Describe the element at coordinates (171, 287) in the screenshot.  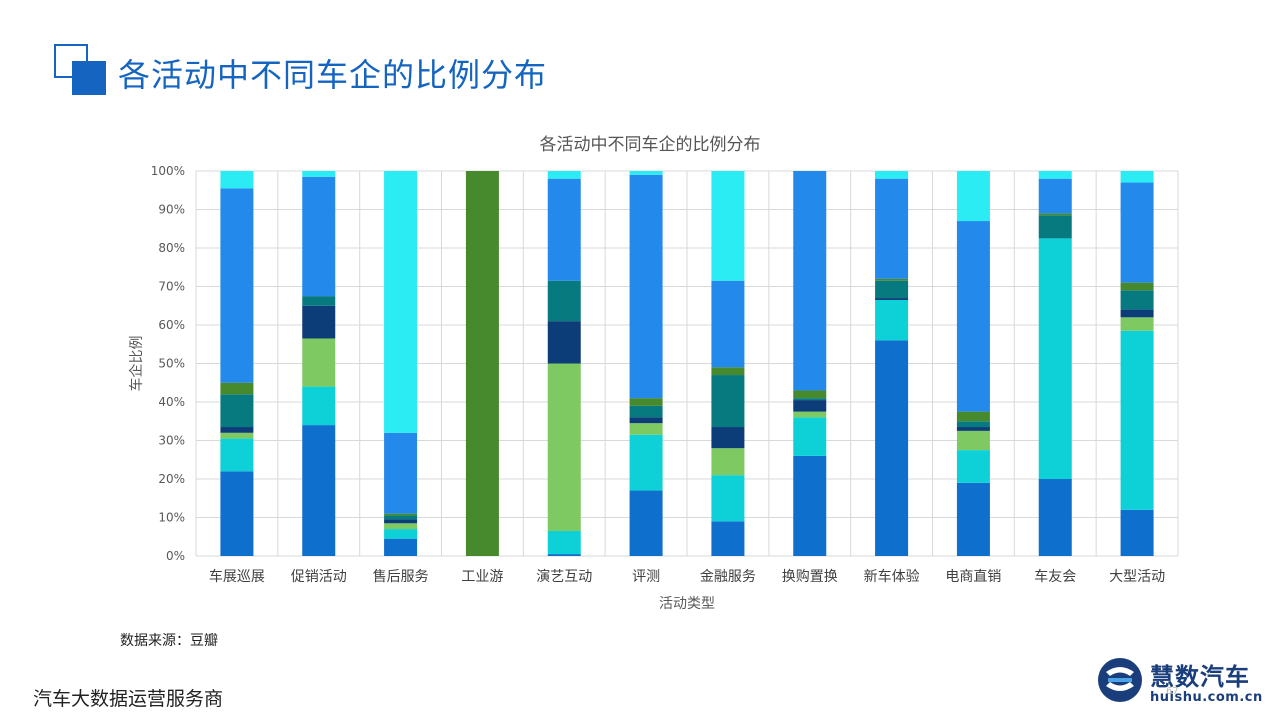
I see `y-tick-label: 70%` at that location.